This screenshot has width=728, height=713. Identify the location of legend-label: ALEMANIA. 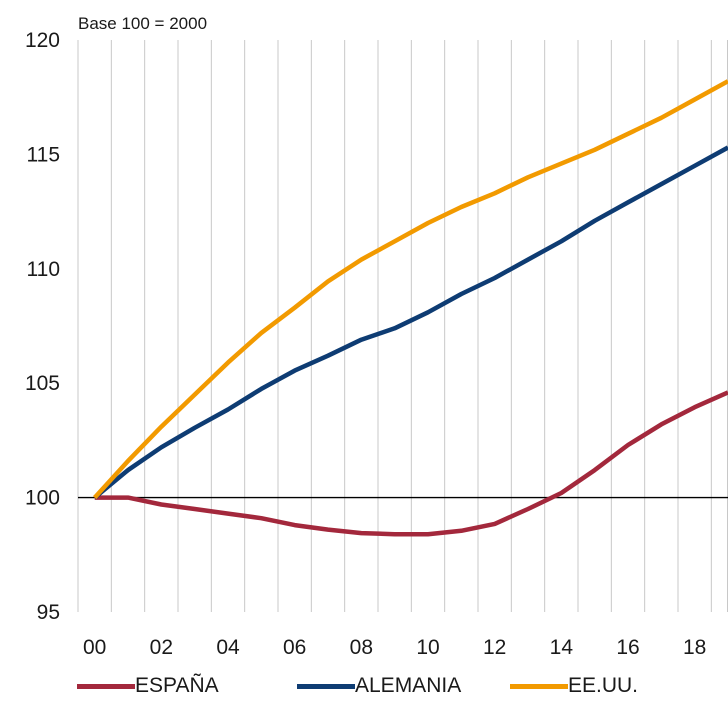
(408, 685).